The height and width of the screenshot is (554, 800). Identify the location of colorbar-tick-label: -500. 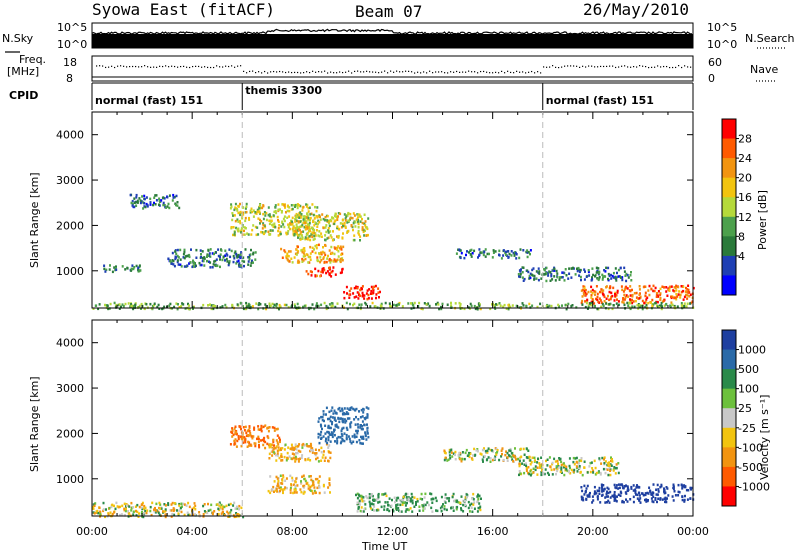
(750, 467).